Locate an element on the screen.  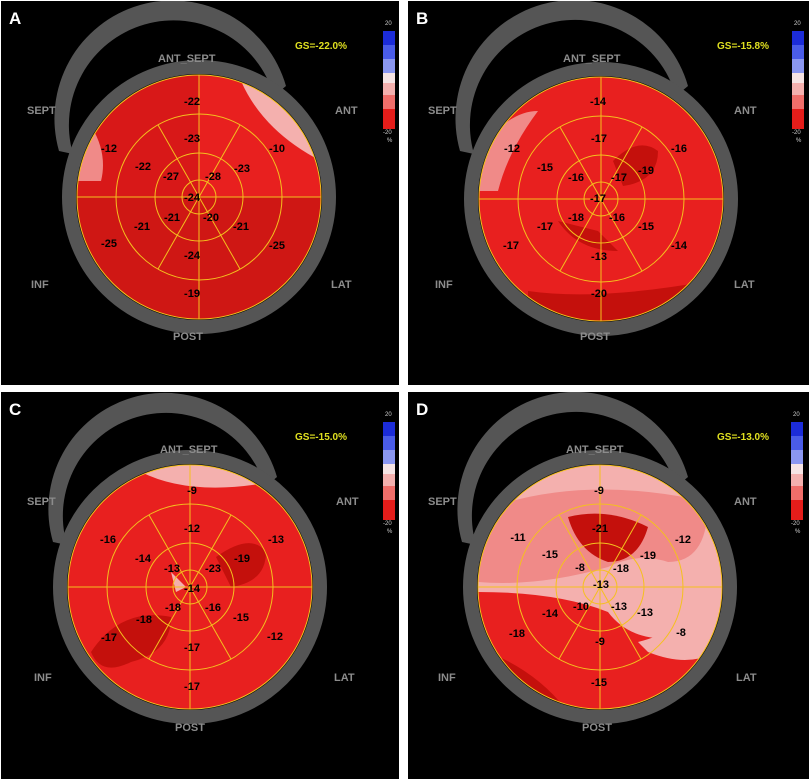
panel-label: D is located at coordinates (422, 409).